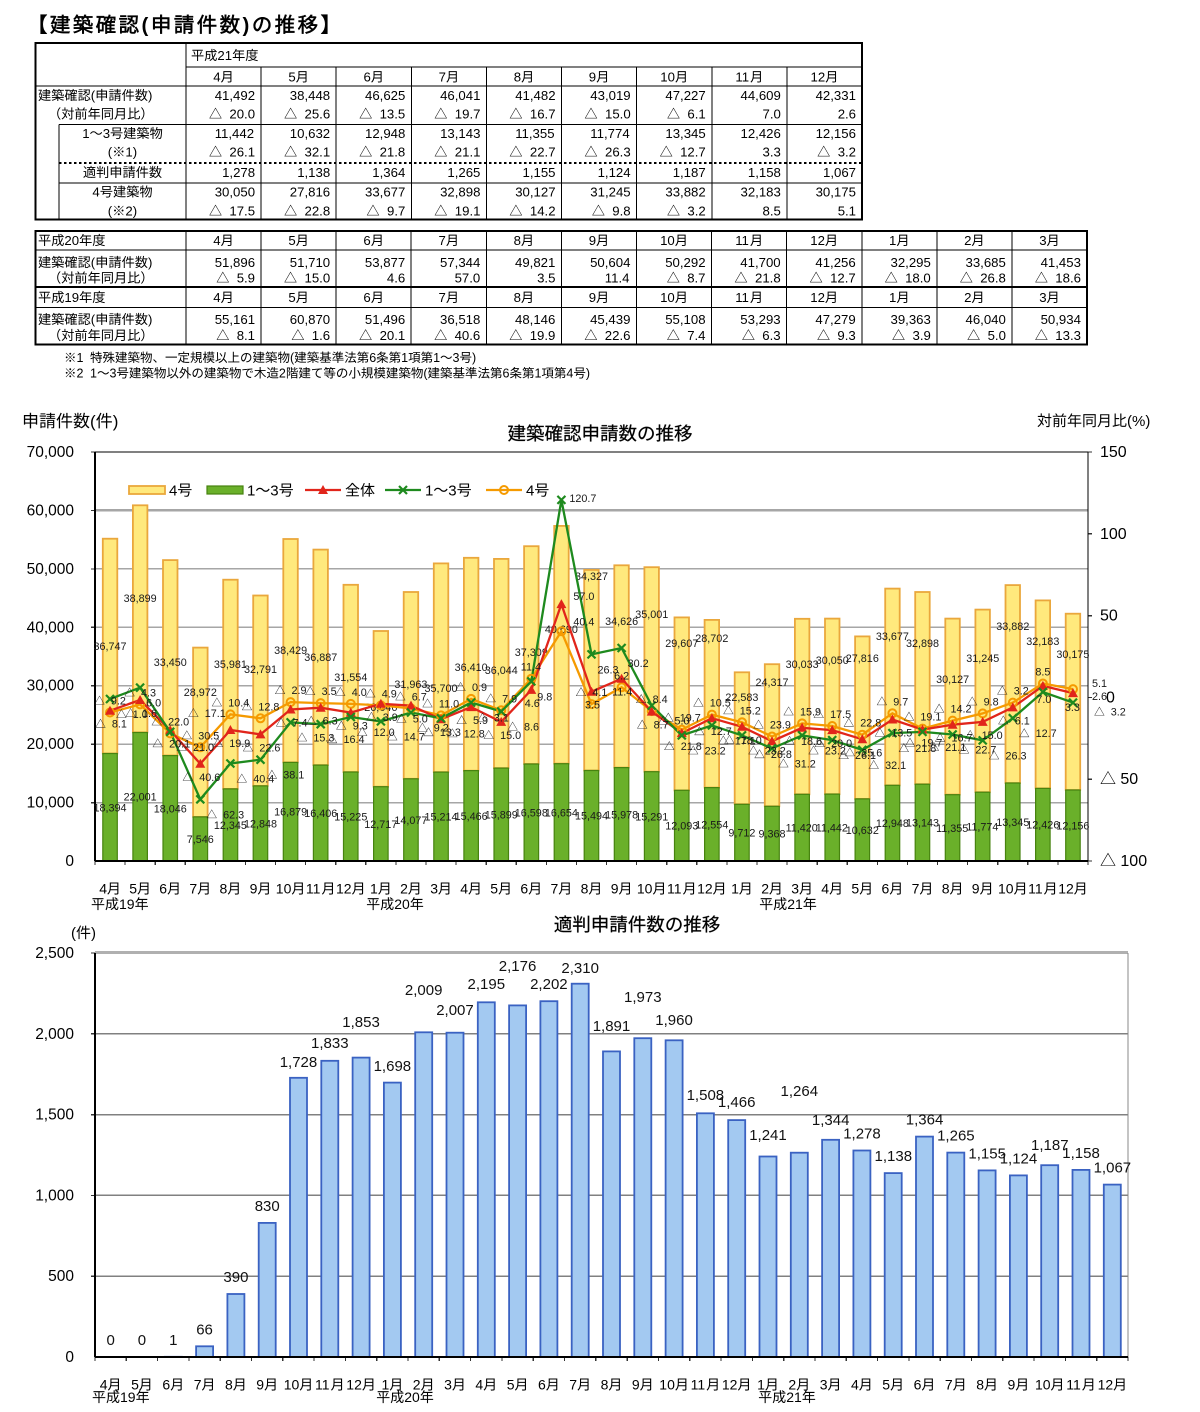 The image size is (1200, 1412). I want to click on svg-text: 20.1, so click(393, 335).